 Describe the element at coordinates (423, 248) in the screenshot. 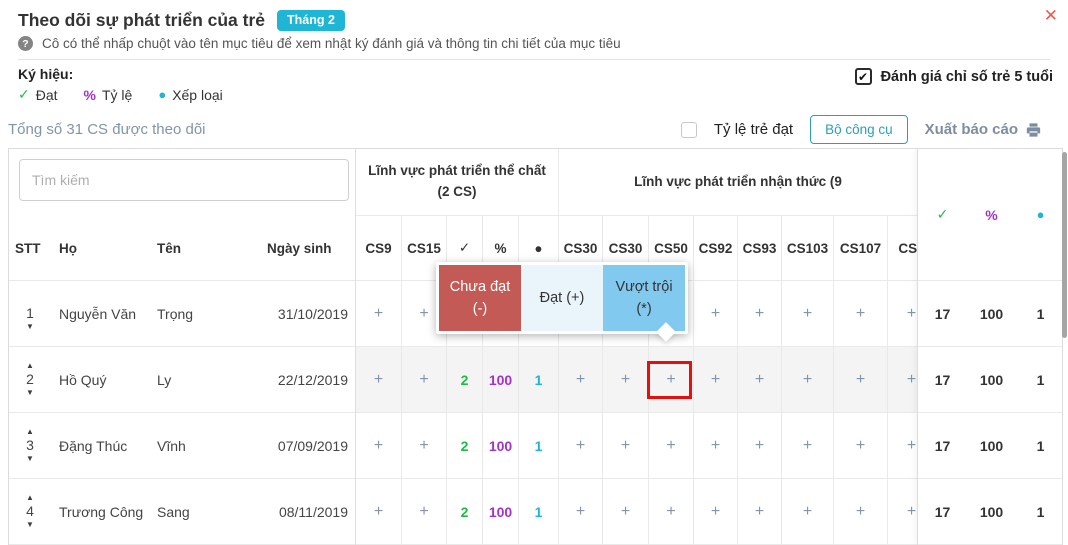

I see `col-header-cs15: CS15` at that location.